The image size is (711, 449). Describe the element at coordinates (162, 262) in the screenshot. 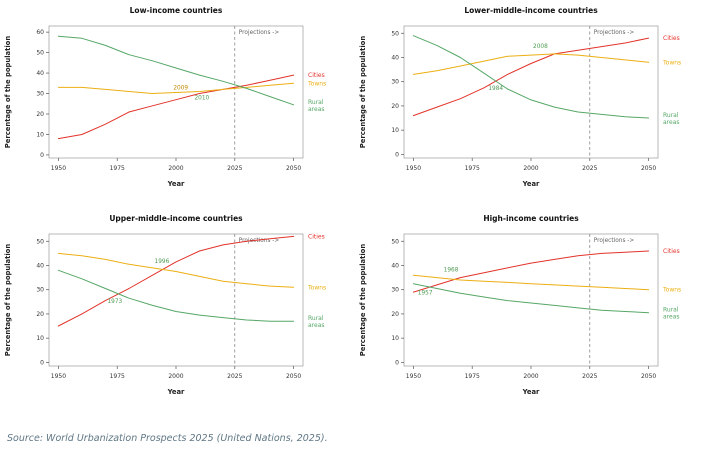

I see `crossing-year-annotation: 1996` at that location.